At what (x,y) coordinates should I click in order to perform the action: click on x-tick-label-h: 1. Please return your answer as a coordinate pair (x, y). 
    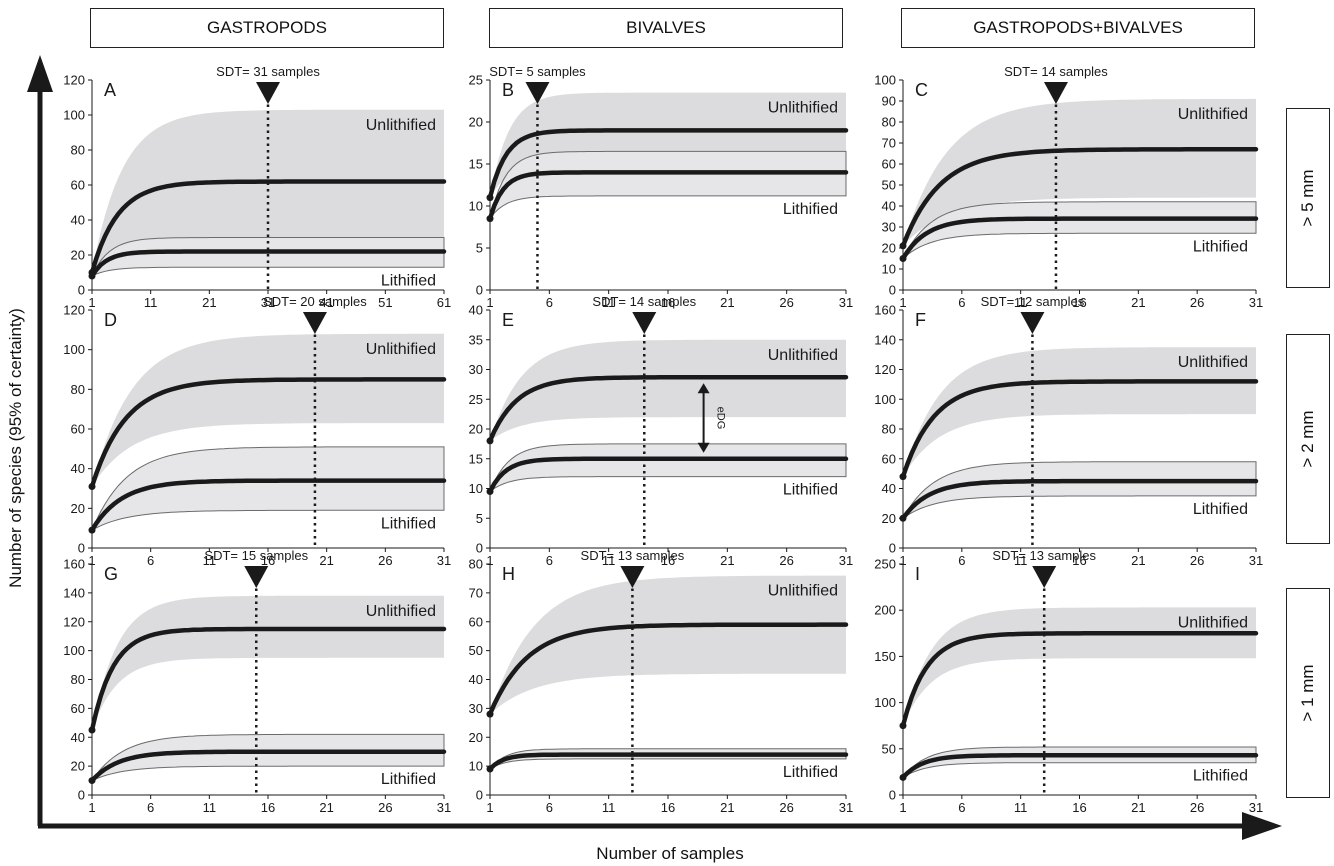
    Looking at the image, I should click on (489, 807).